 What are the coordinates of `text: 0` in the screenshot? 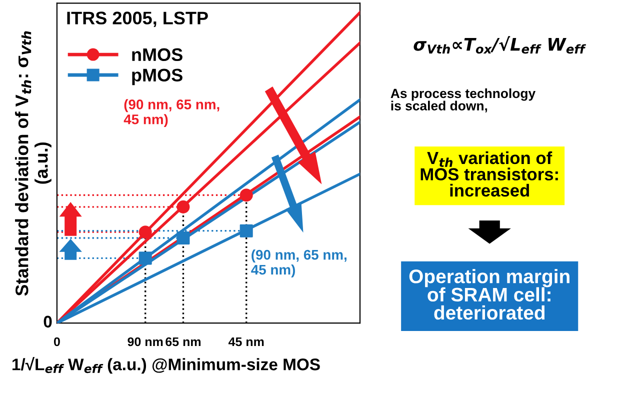 It's located at (48, 322).